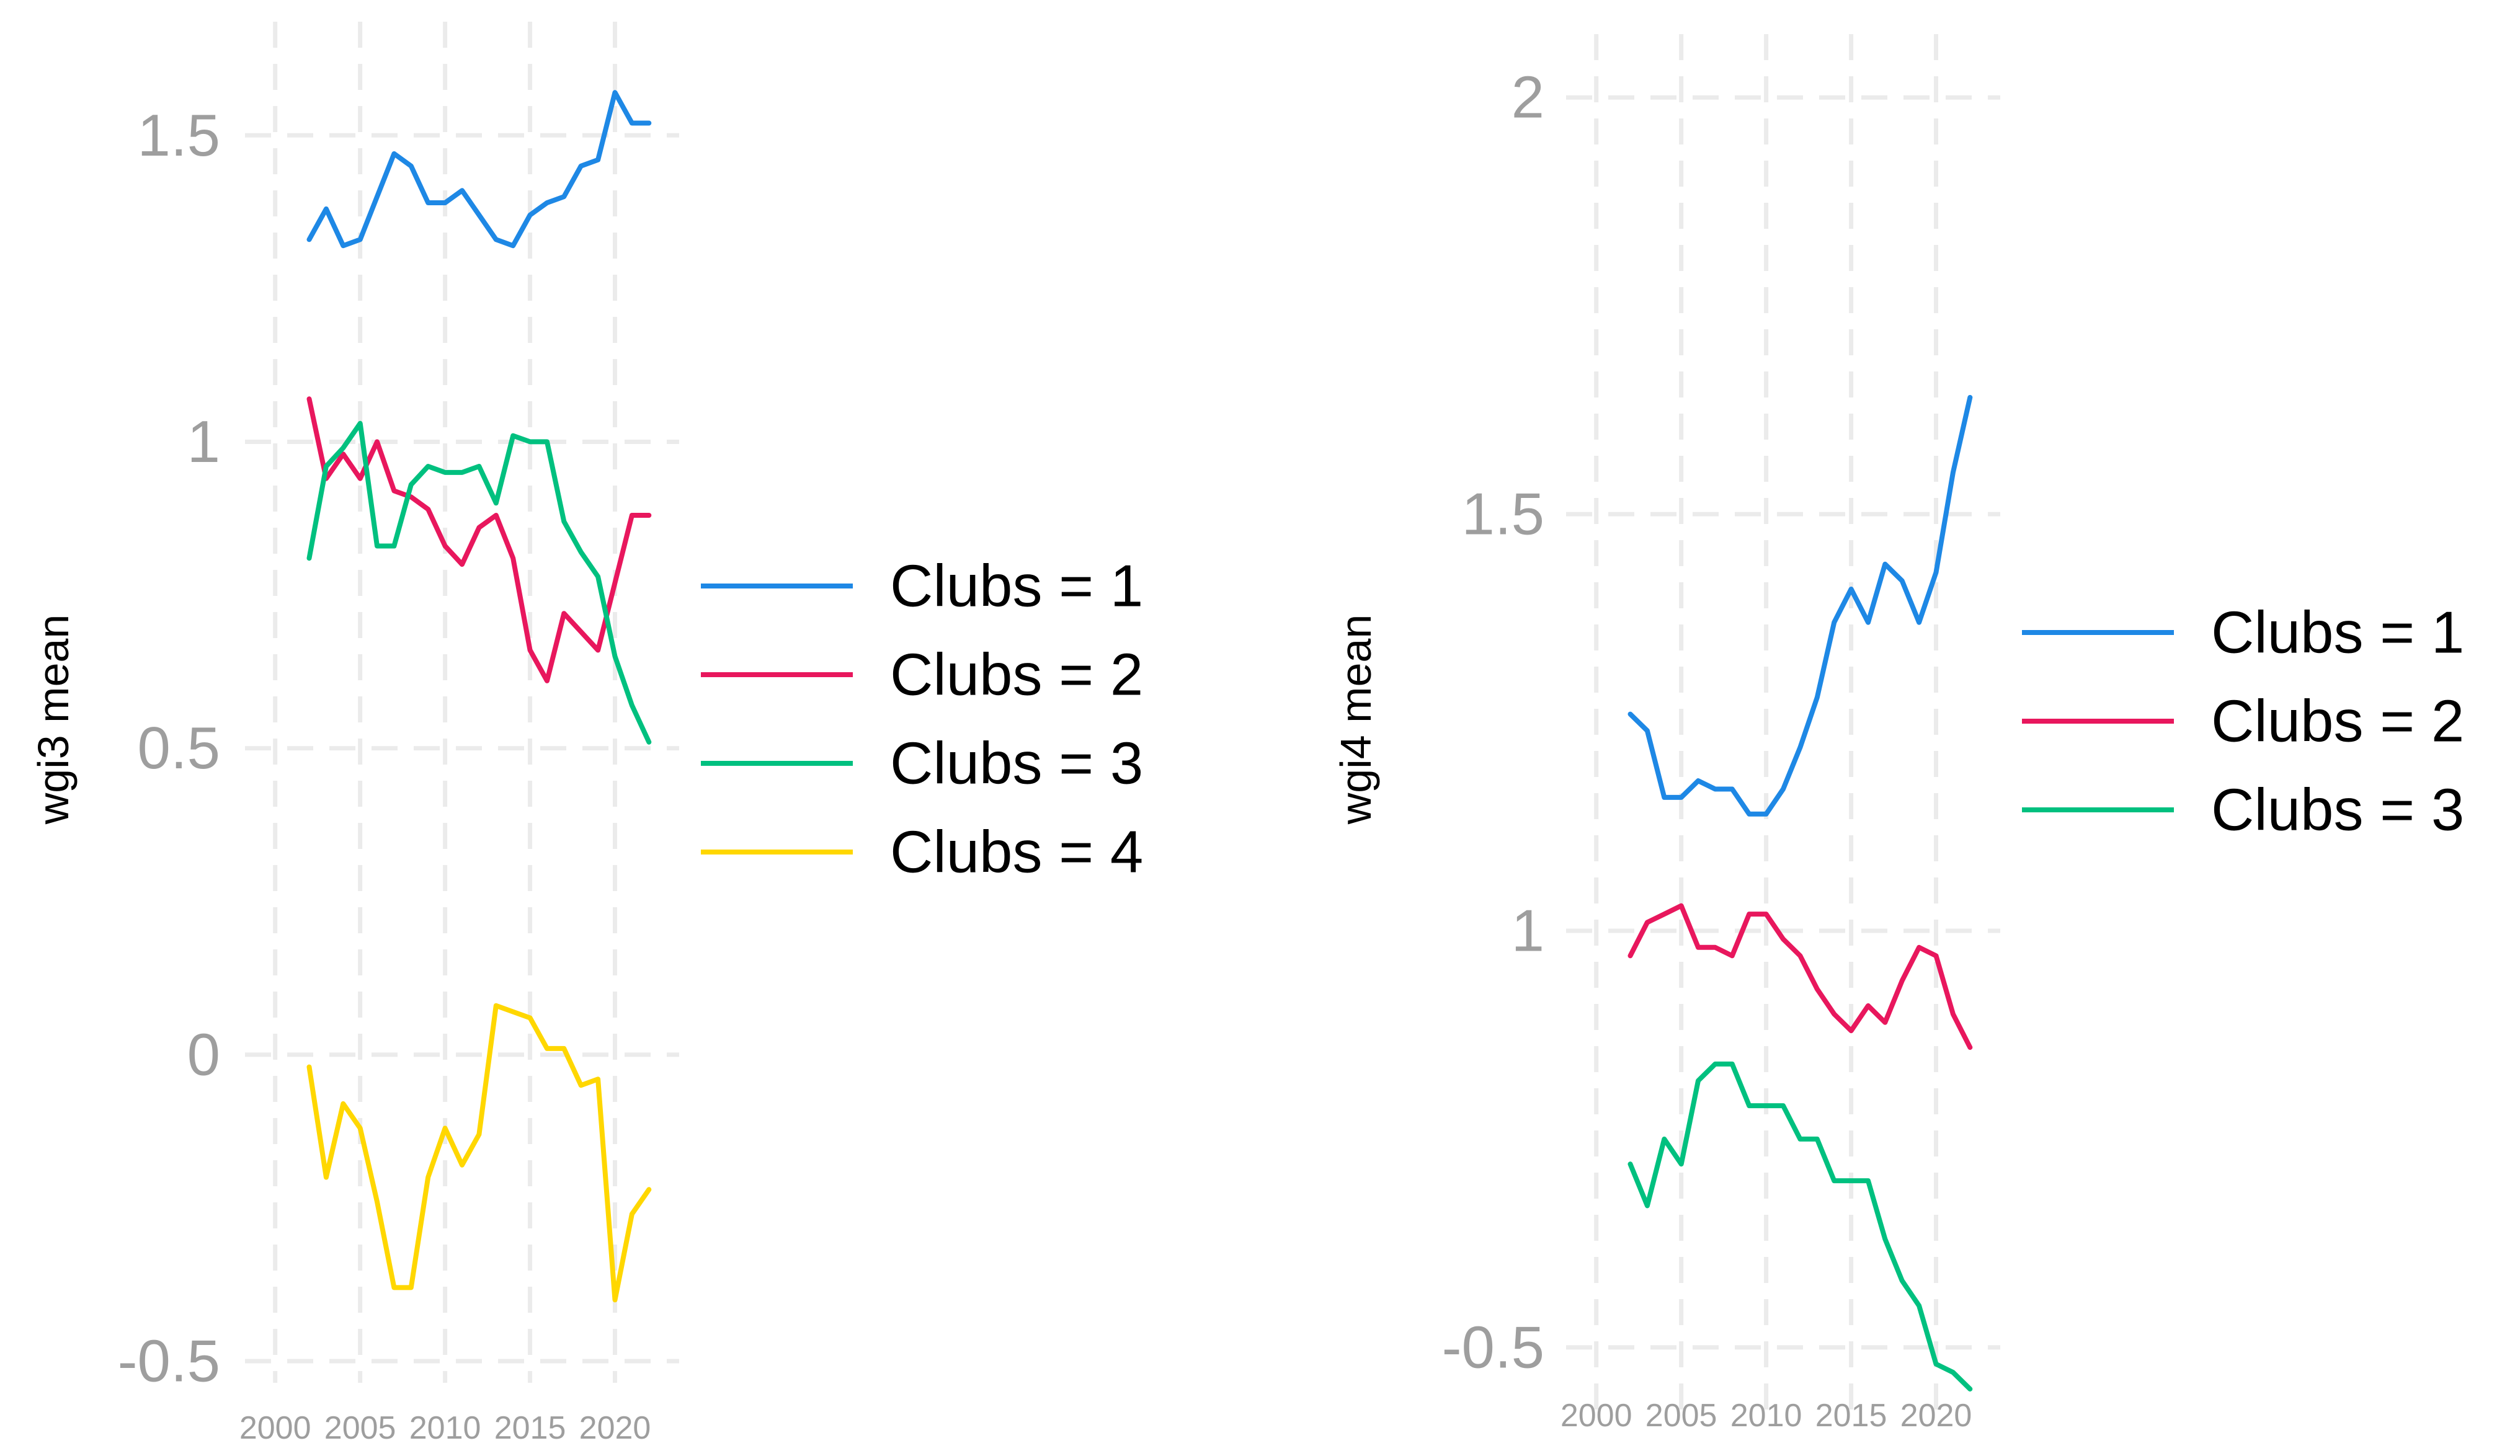 This screenshot has height=1456, width=2520. I want to click on legend: Clubs = 1 Clubs = 2 Clubs = 3 Clubs = 4, so click(922, 720).